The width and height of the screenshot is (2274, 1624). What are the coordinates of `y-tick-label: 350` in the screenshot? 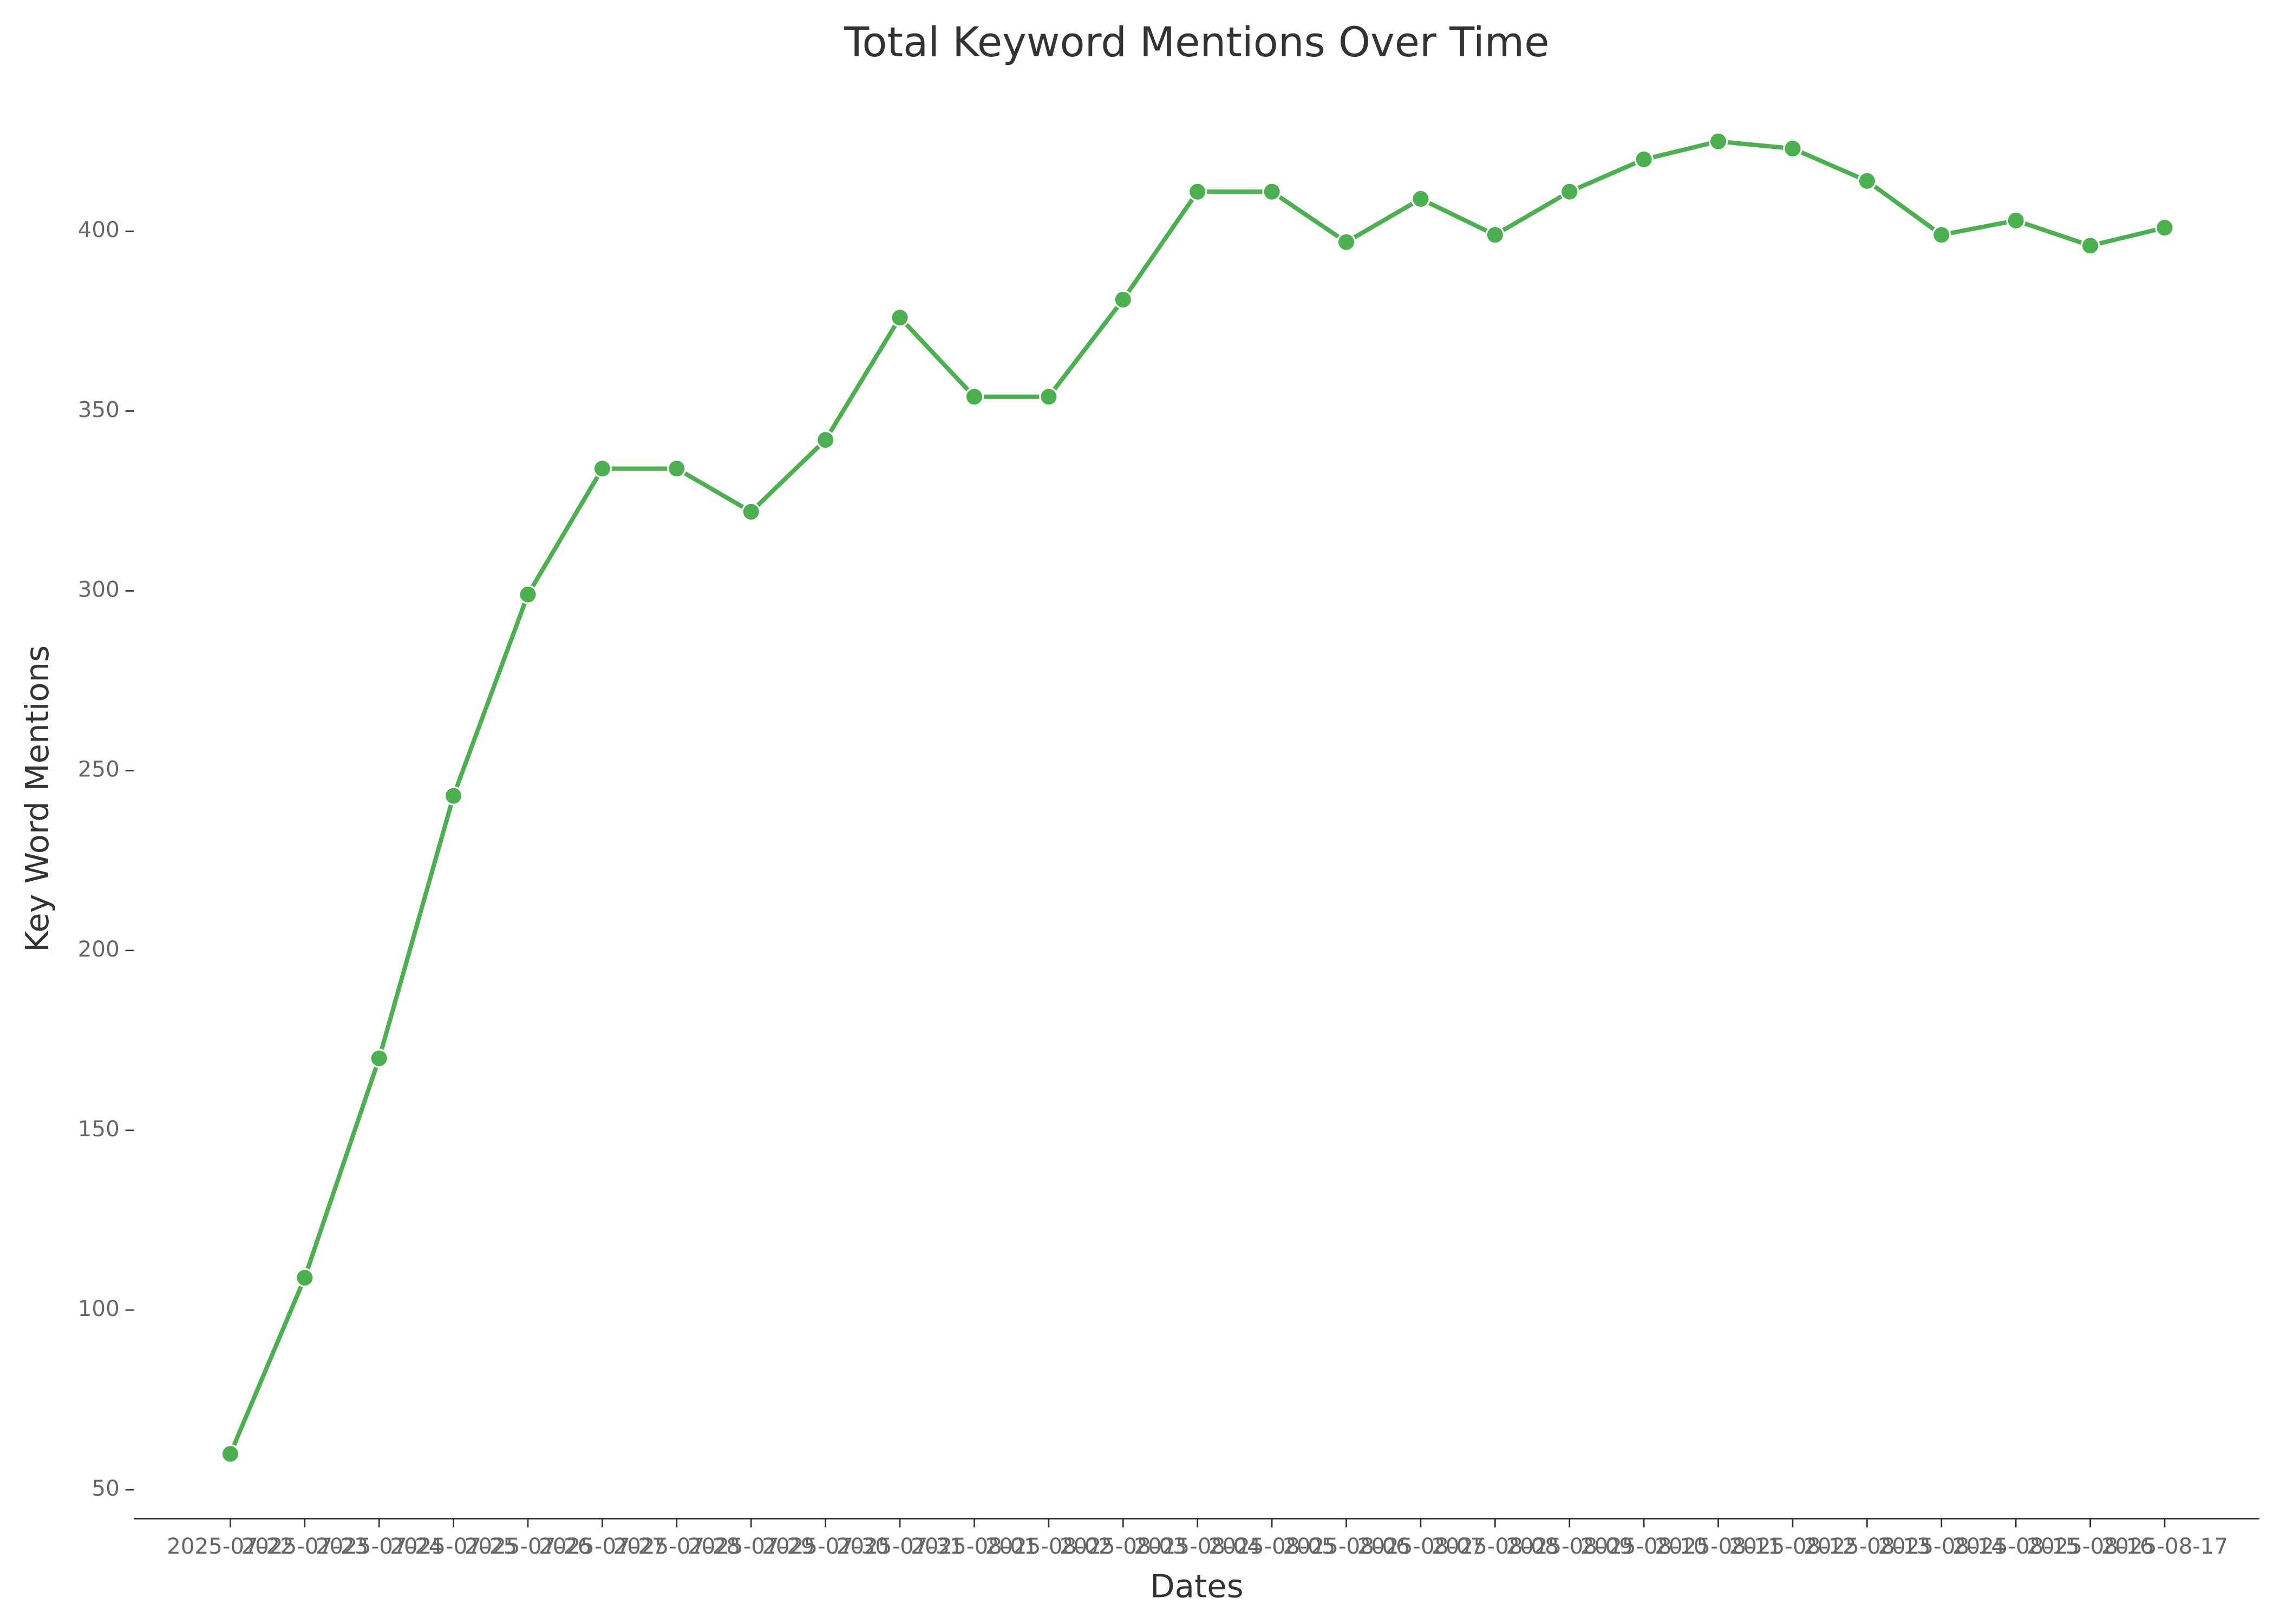 It's located at (99, 409).